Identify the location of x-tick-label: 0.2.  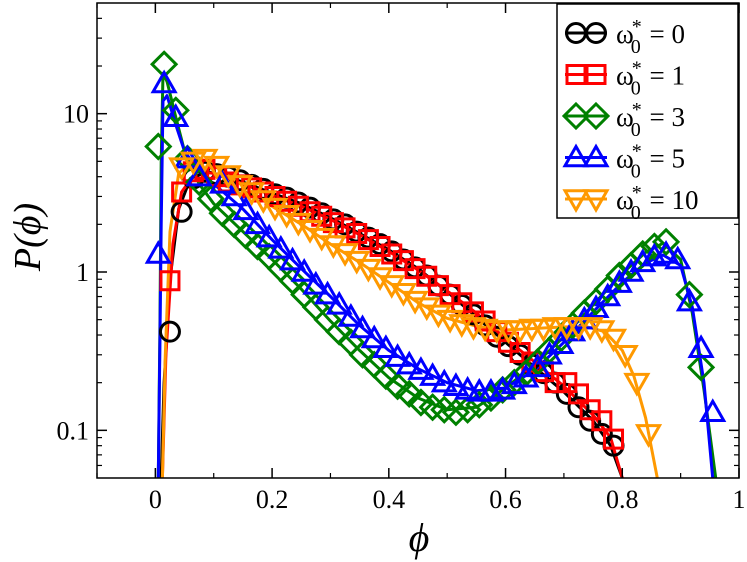
(272, 499).